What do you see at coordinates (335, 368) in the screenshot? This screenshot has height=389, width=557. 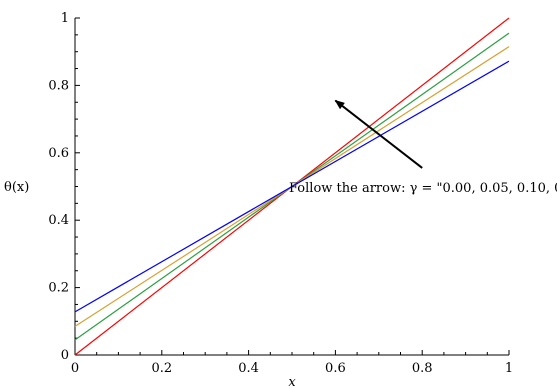 I see `x-tick-label: 0.6` at bounding box center [335, 368].